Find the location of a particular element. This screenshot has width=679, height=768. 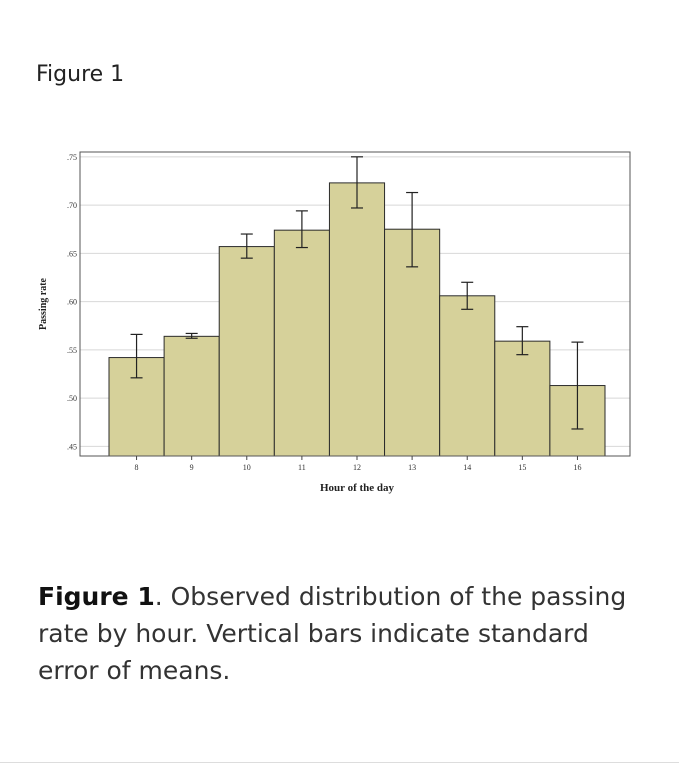

y-tick-label: .50 is located at coordinates (72, 398).